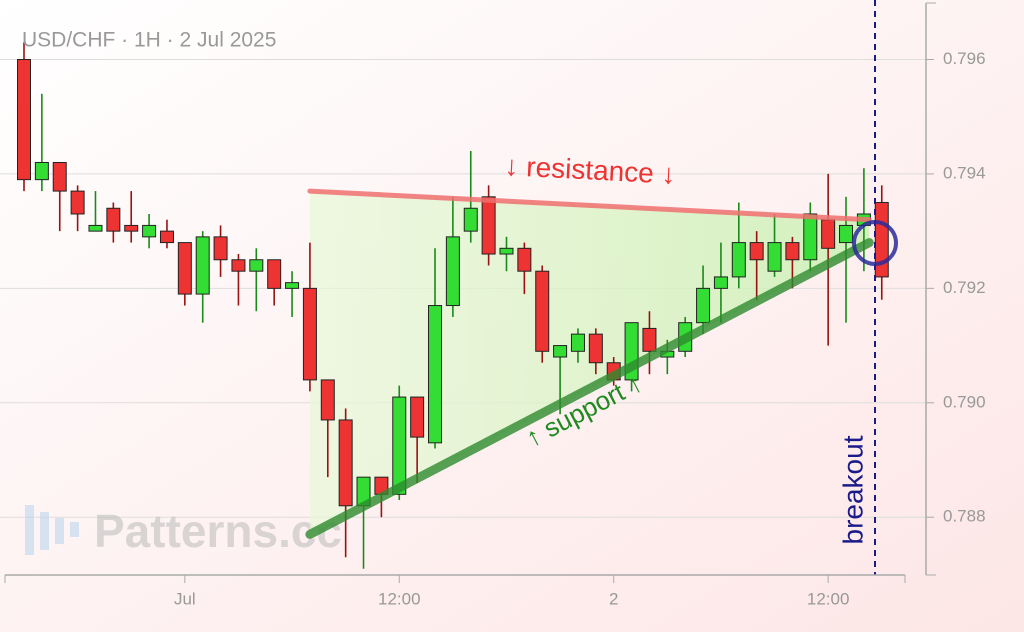 This screenshot has height=632, width=1024. What do you see at coordinates (852, 489) in the screenshot?
I see `breakout-label: breakout` at bounding box center [852, 489].